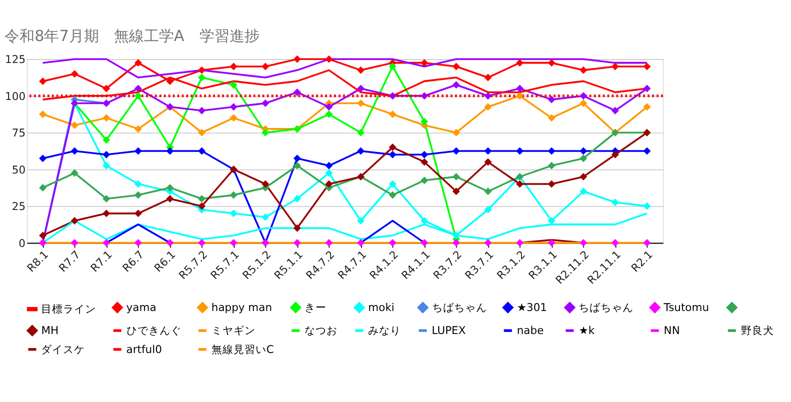  I want to click on legend-label: きー, so click(315, 307).